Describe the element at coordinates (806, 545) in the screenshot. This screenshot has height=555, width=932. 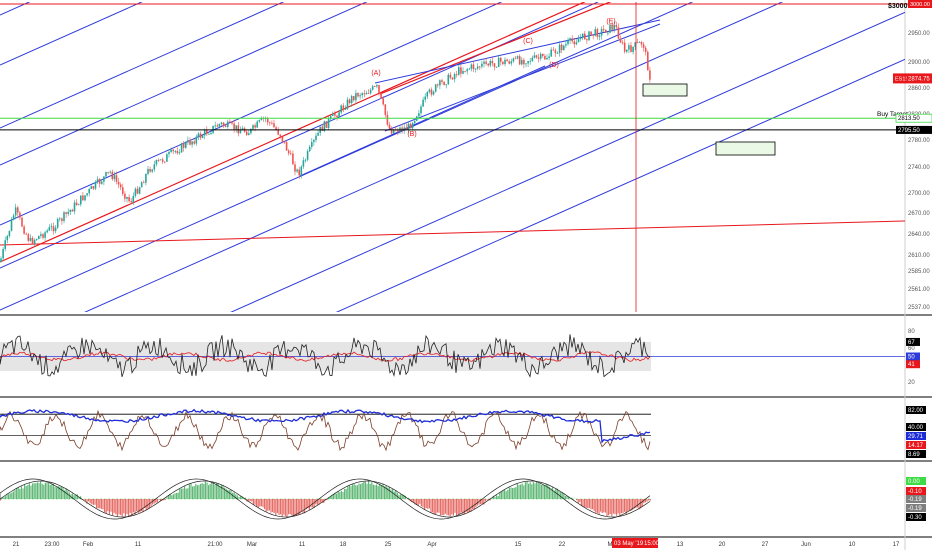
I see `x-tick-label: Jun` at that location.